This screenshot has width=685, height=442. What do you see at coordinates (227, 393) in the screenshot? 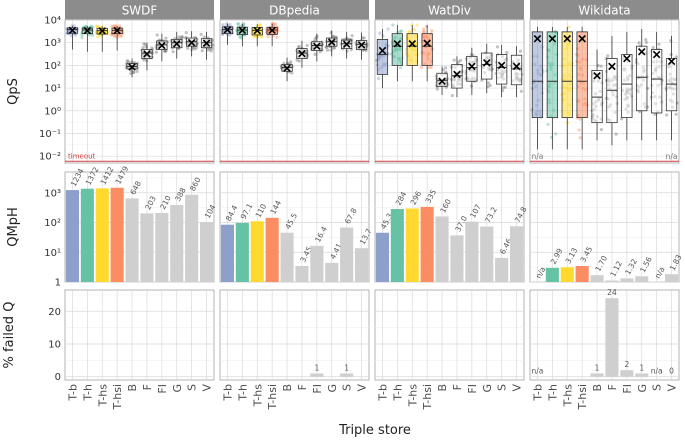
I see `x-tick-label-t-b: T-b` at bounding box center [227, 393].